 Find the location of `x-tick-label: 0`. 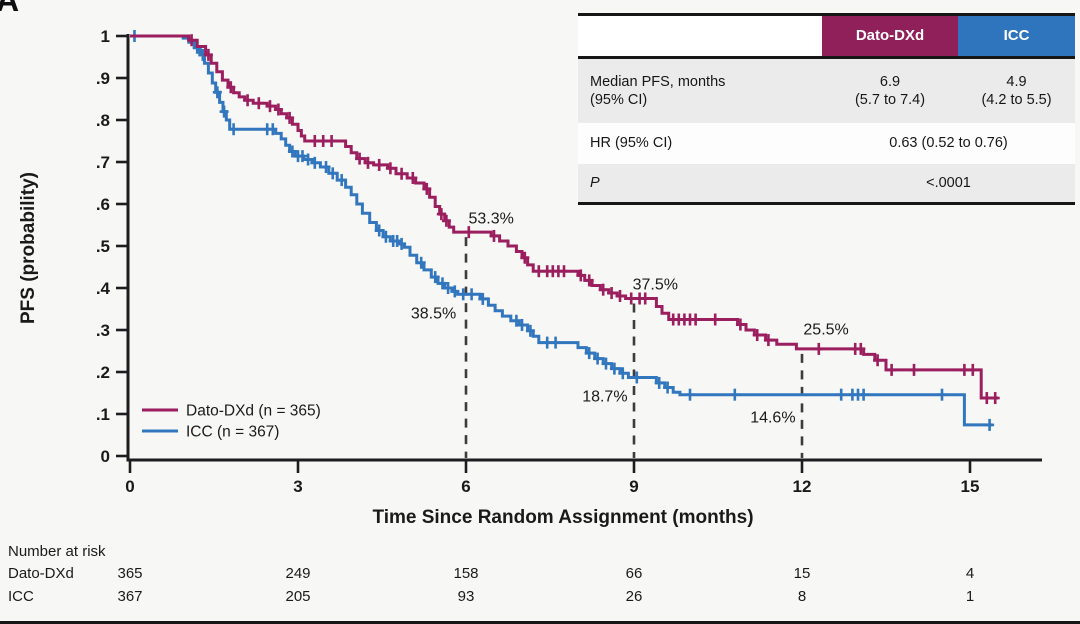

x-tick-label: 0 is located at coordinates (129, 486).